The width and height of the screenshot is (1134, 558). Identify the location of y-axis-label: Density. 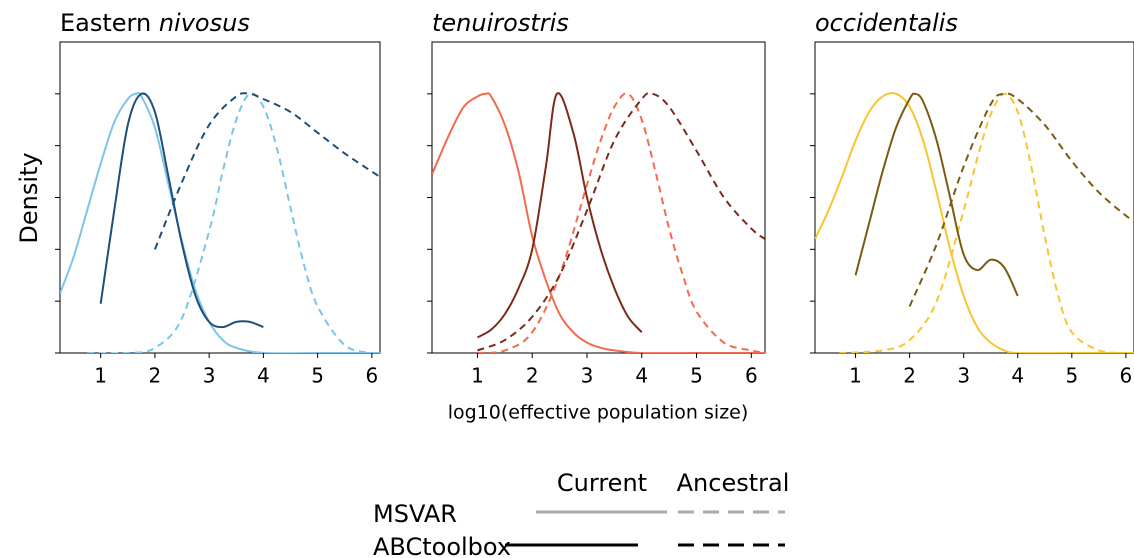
(29, 197).